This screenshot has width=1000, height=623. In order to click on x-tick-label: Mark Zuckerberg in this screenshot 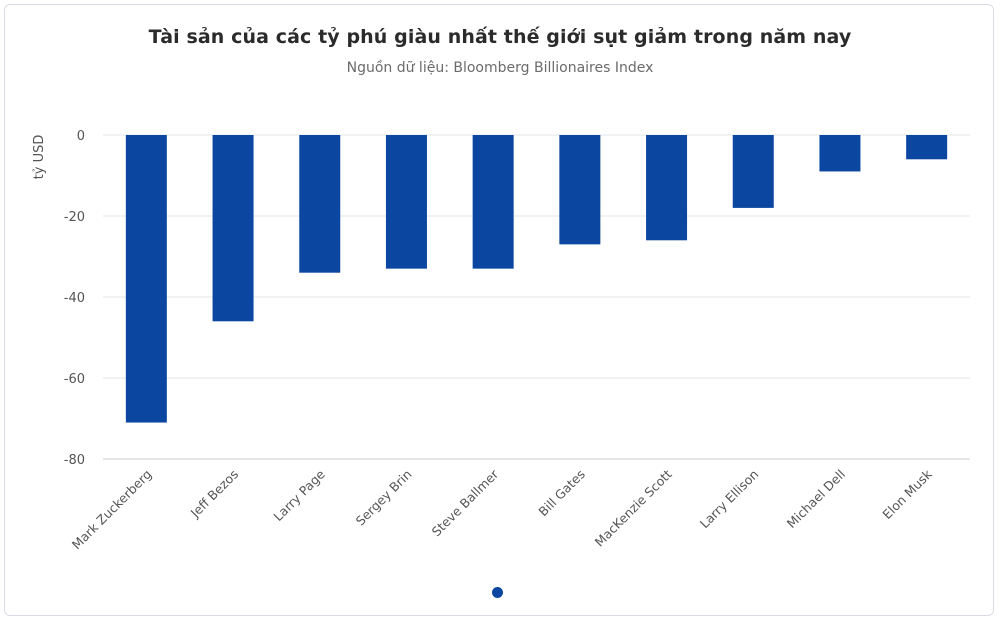, I will do `click(112, 510)`.